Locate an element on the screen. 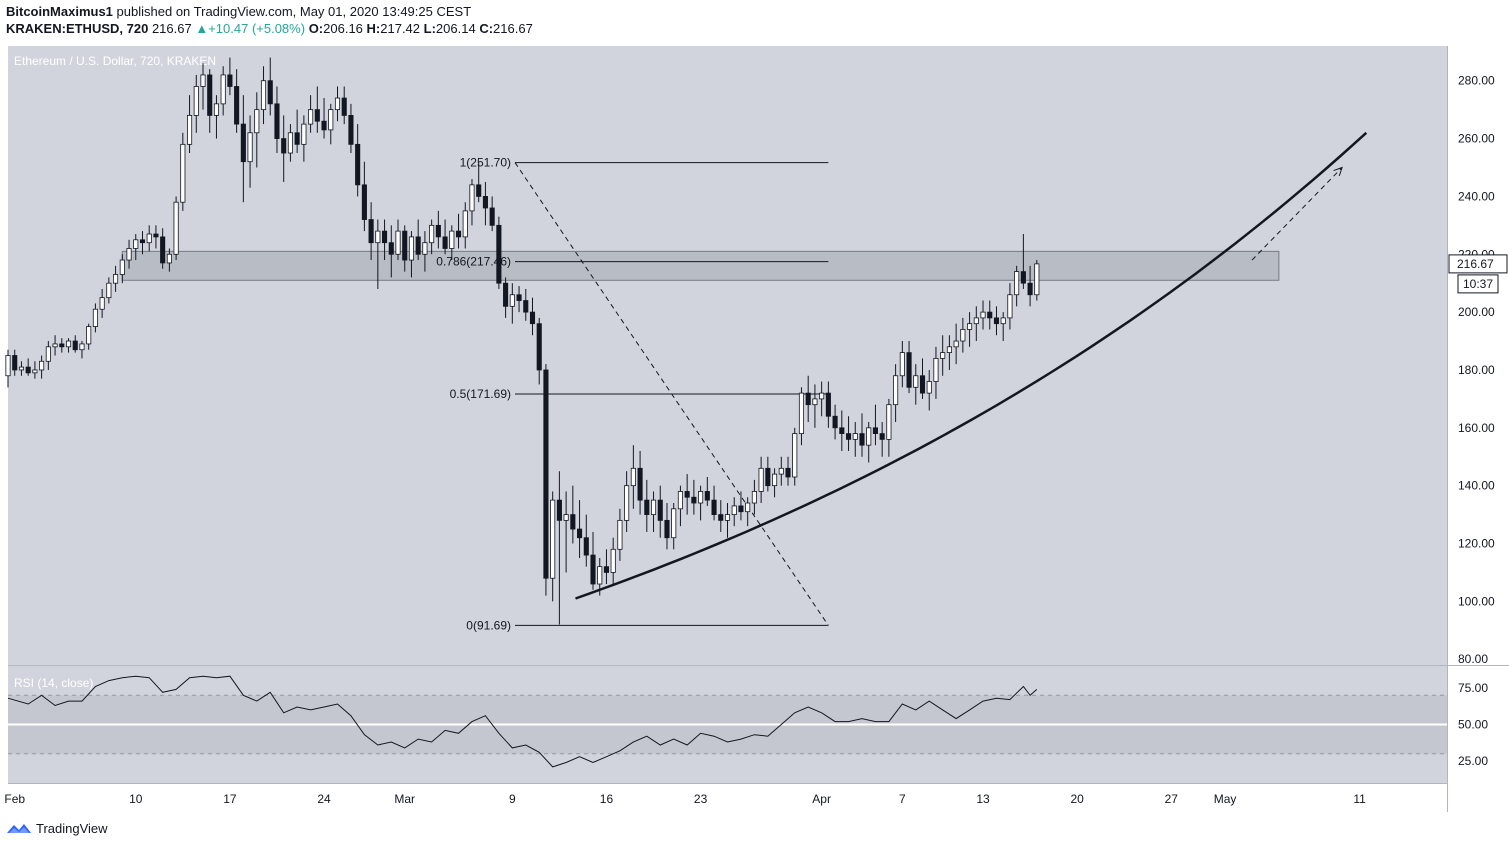 The width and height of the screenshot is (1509, 849). rsi-line is located at coordinates (522, 721).